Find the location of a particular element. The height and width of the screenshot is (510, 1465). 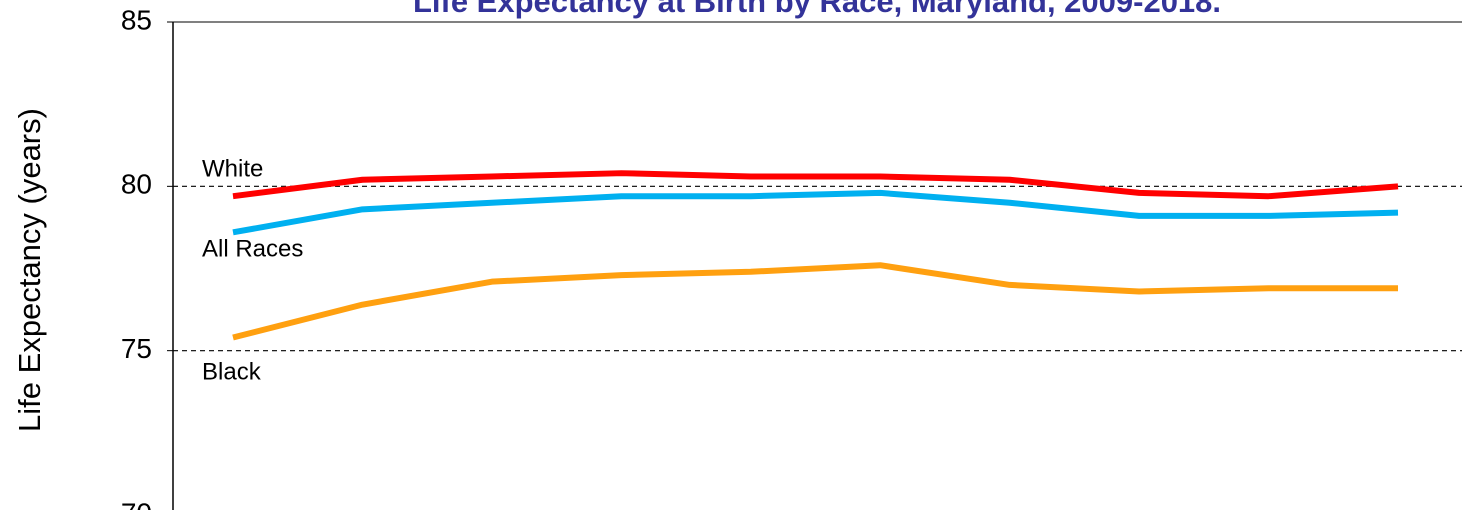

y-tick-label: 75 is located at coordinates (136, 348).